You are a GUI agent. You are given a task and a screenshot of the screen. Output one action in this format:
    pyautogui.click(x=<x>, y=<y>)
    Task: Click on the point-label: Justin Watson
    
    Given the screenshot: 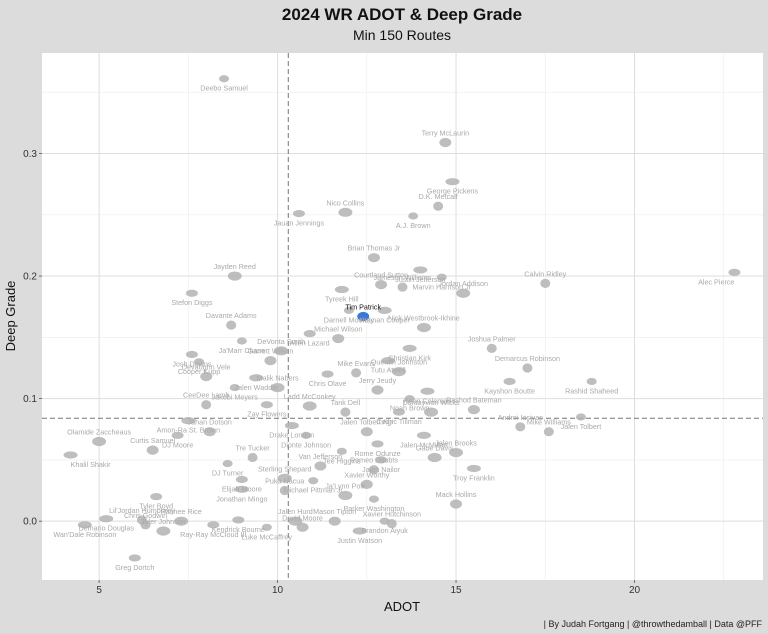 What is the action you would take?
    pyautogui.click(x=359, y=540)
    